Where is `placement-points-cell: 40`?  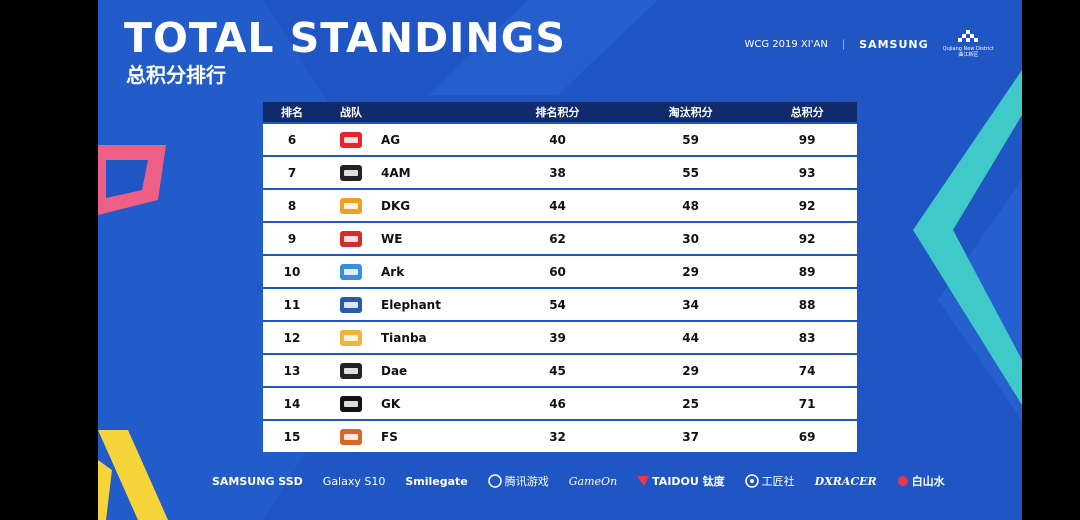
placement-points-cell: 40 is located at coordinates (558, 139).